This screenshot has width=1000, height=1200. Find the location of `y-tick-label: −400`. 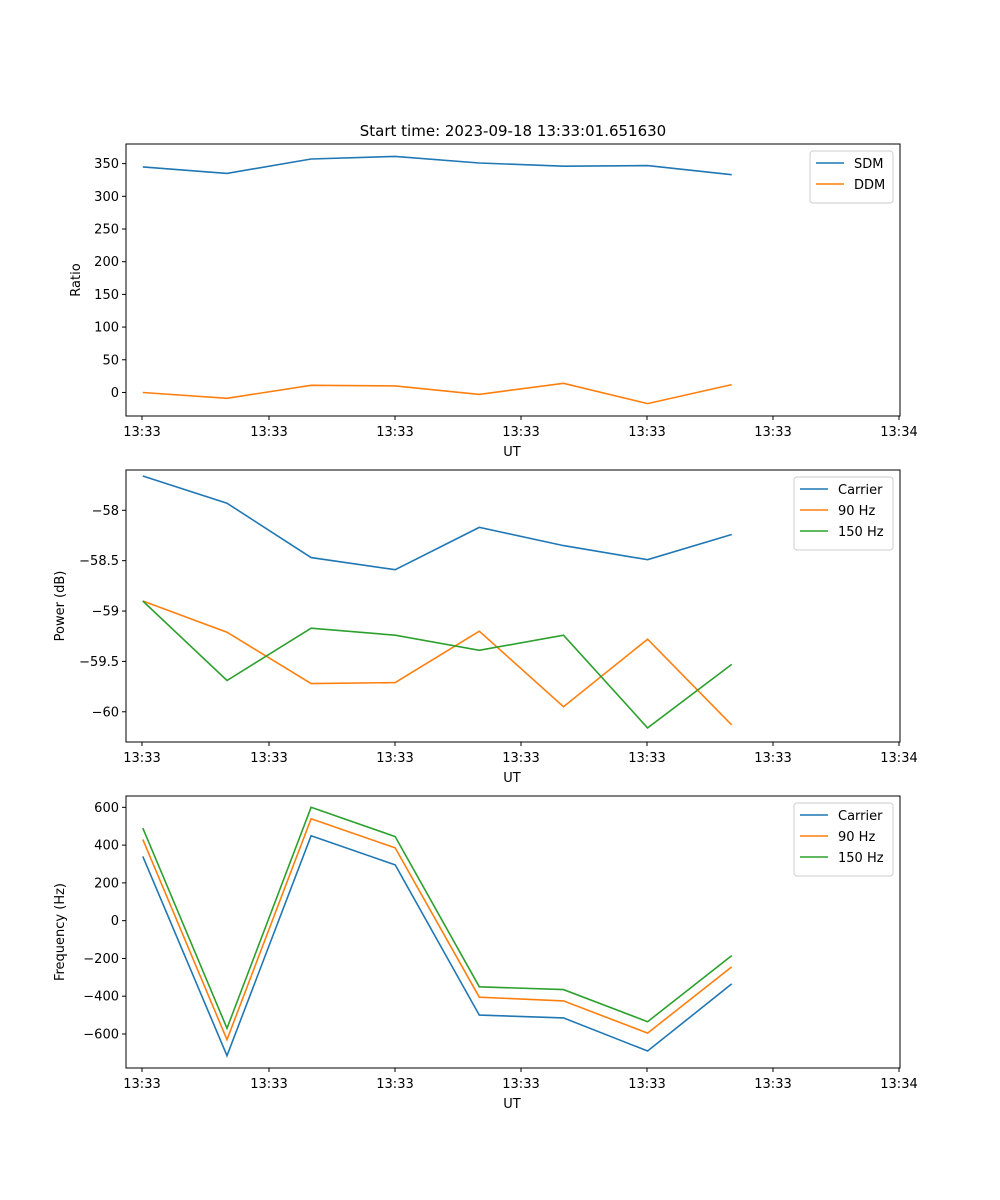

y-tick-label: −400 is located at coordinates (101, 997).